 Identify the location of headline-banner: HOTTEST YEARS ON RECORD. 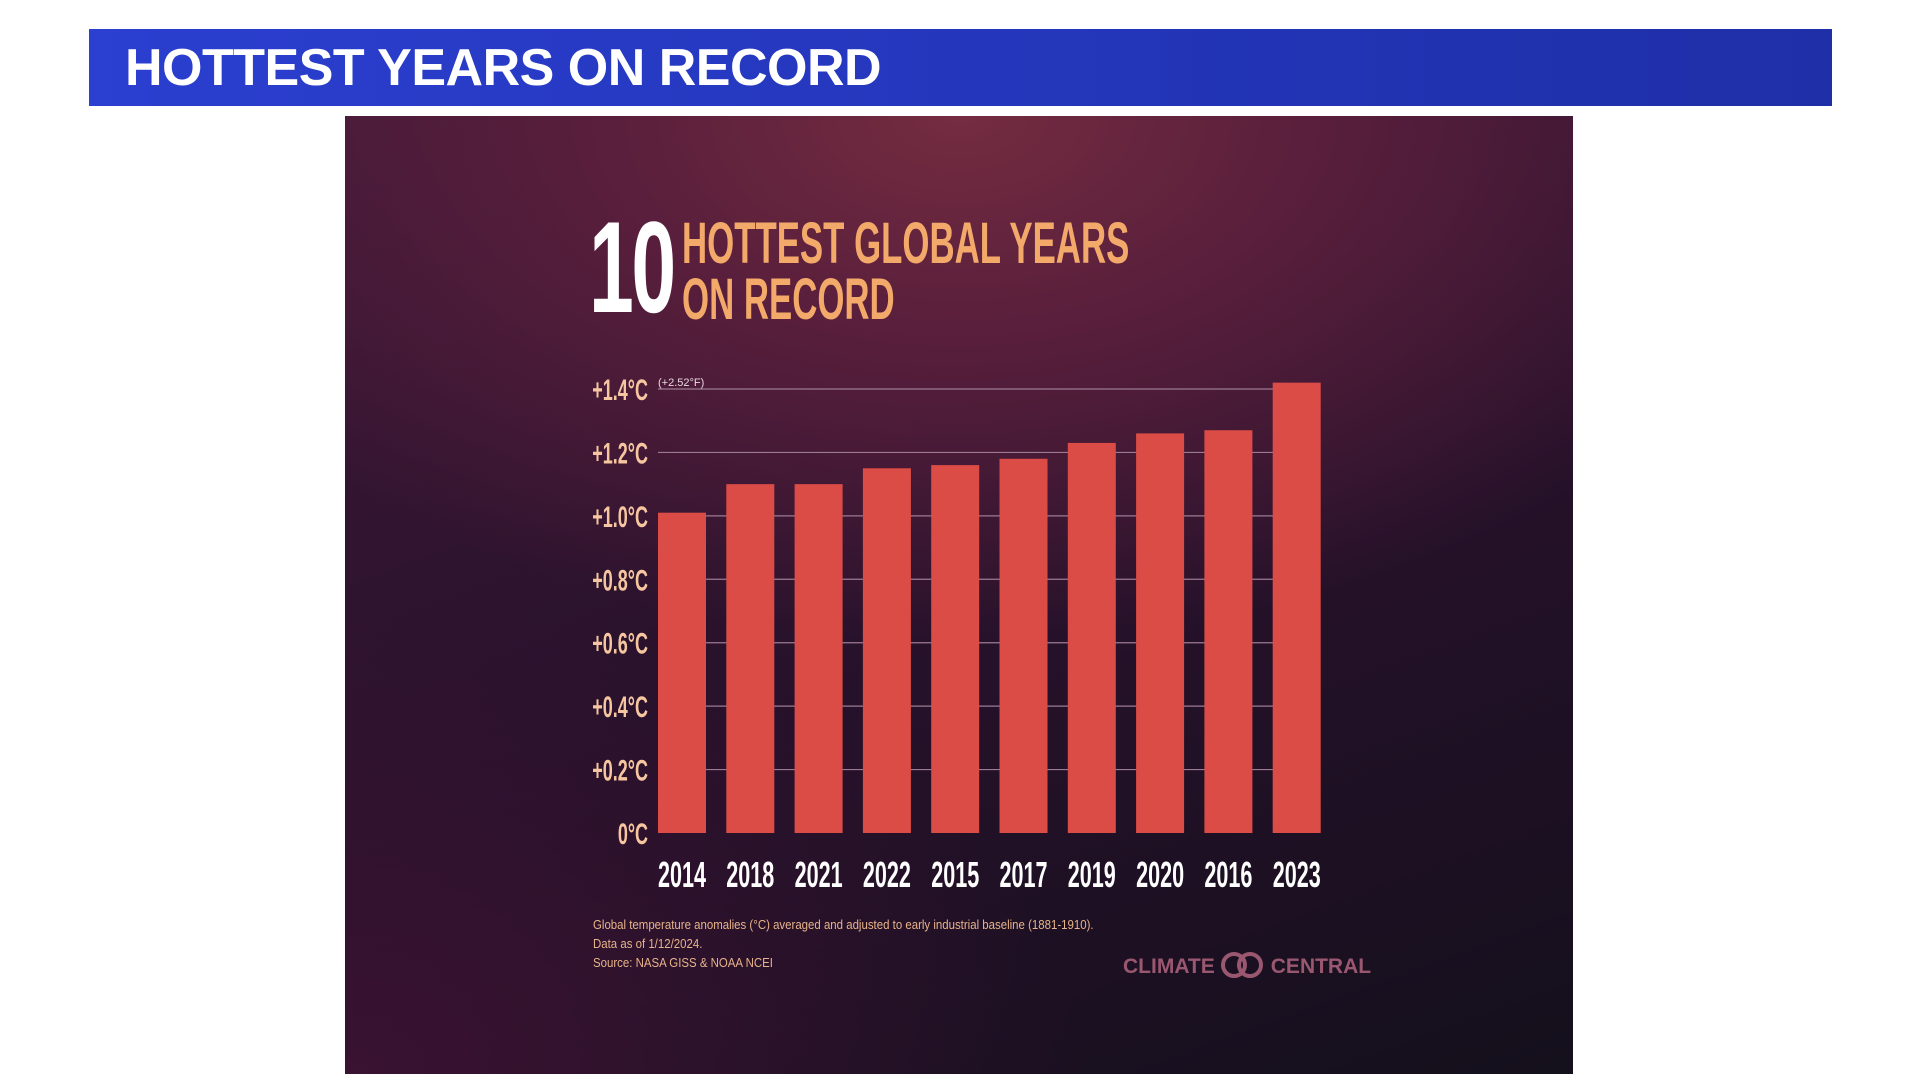
(960, 67).